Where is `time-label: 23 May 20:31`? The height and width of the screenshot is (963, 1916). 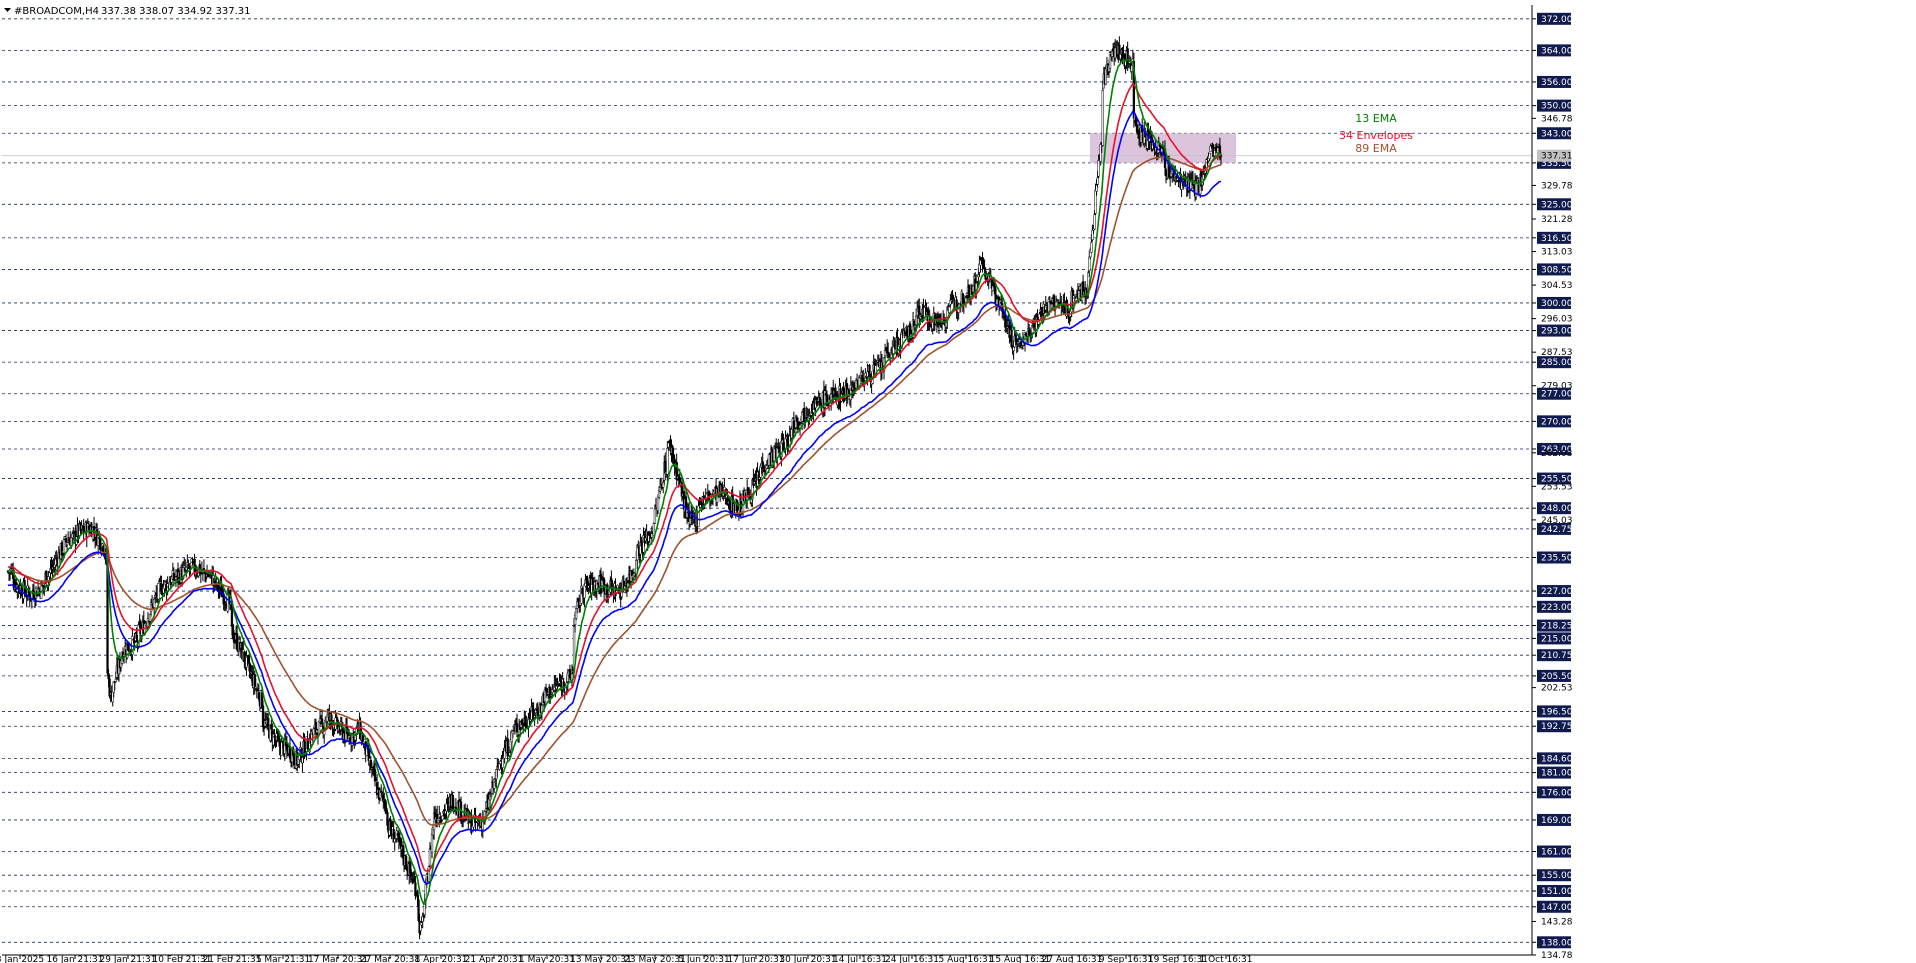 time-label: 23 May 20:31 is located at coordinates (655, 959).